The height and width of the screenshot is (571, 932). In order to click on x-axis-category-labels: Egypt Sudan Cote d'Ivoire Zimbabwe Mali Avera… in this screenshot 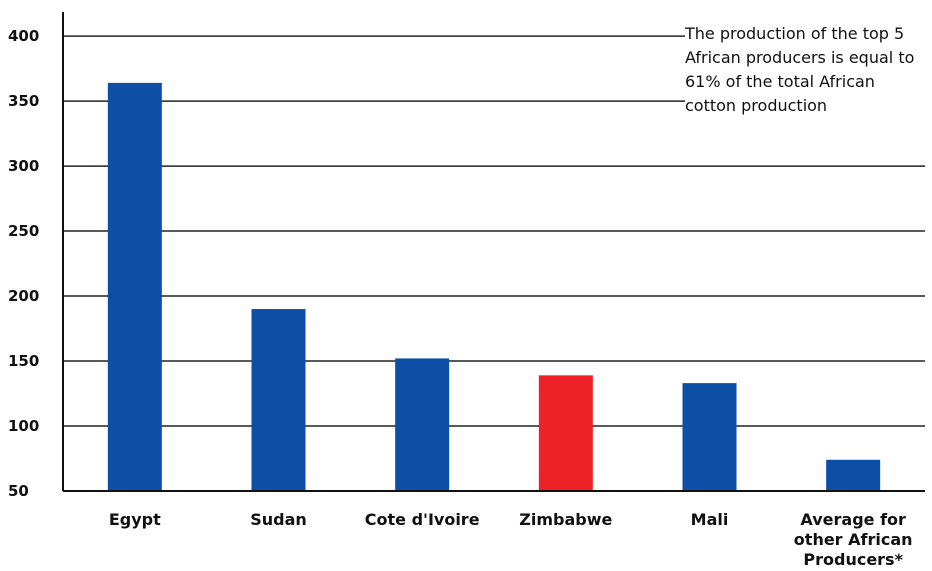, I will do `click(511, 539)`.